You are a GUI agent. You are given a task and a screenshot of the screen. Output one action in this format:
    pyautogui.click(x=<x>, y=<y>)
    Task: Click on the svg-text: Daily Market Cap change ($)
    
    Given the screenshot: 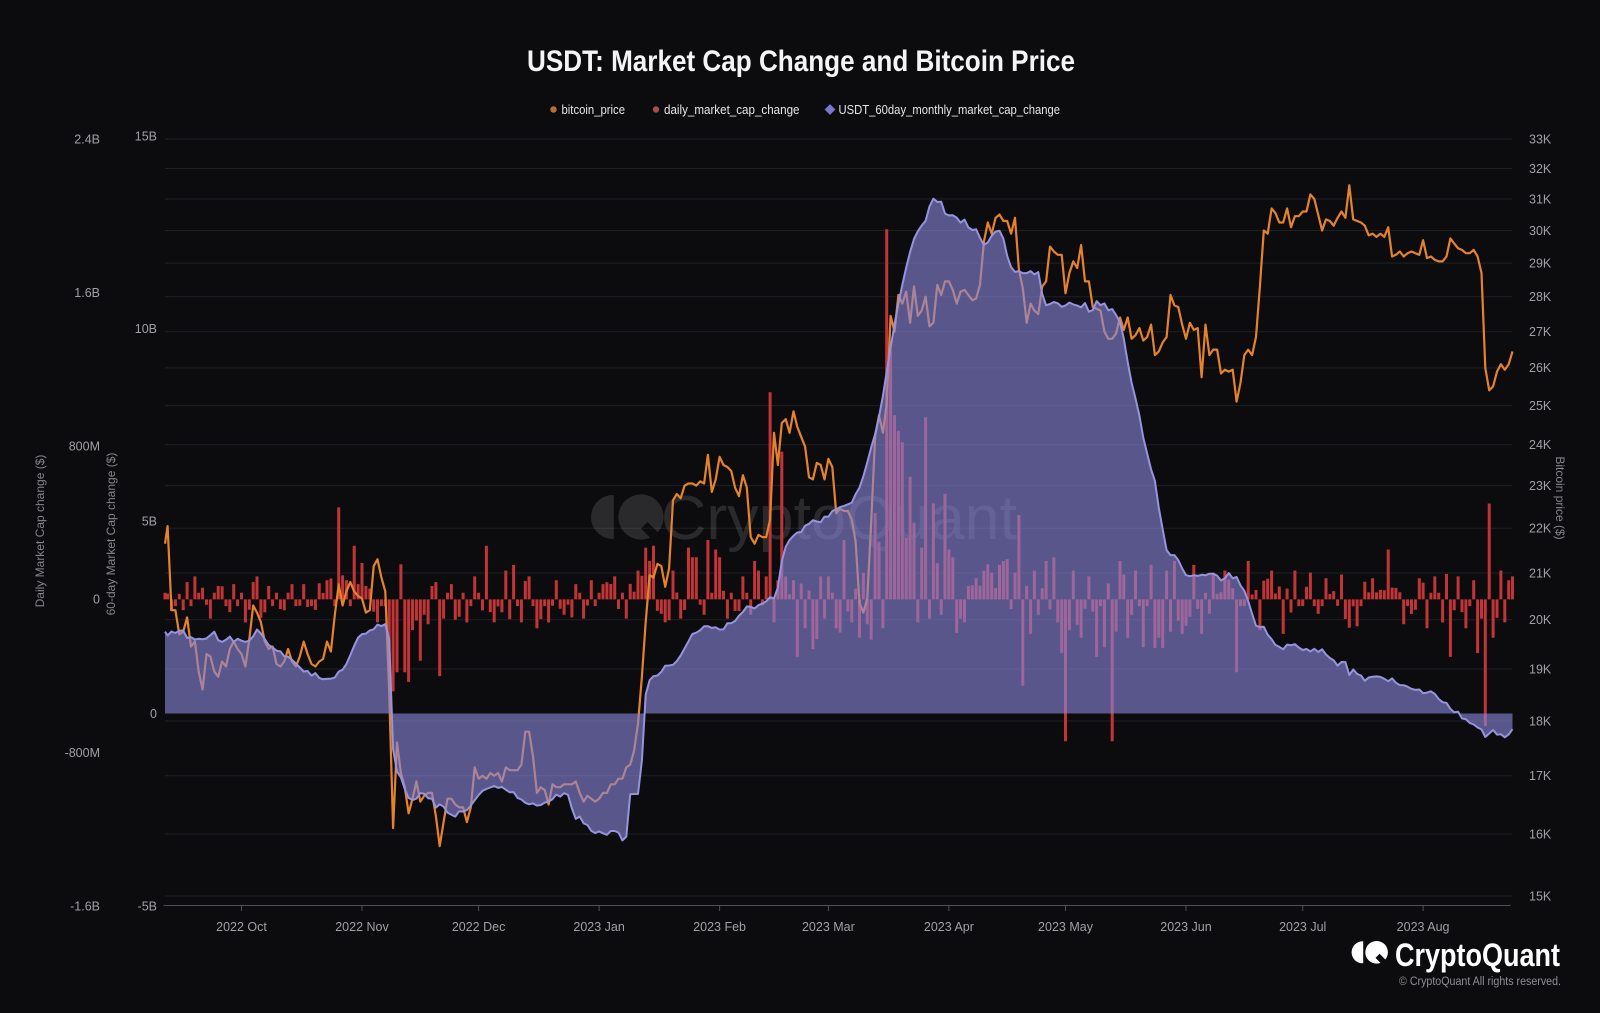 What is the action you would take?
    pyautogui.click(x=40, y=531)
    